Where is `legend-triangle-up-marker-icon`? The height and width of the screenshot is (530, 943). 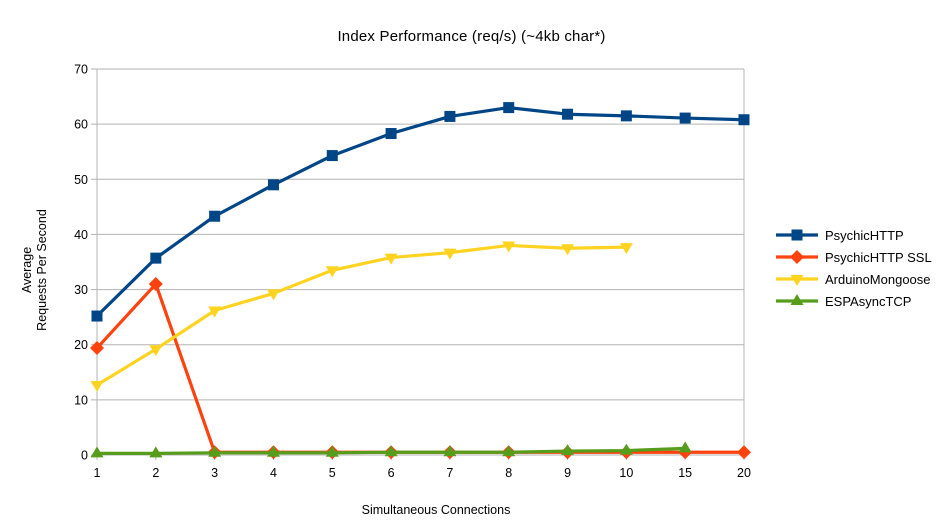 legend-triangle-up-marker-icon is located at coordinates (797, 299).